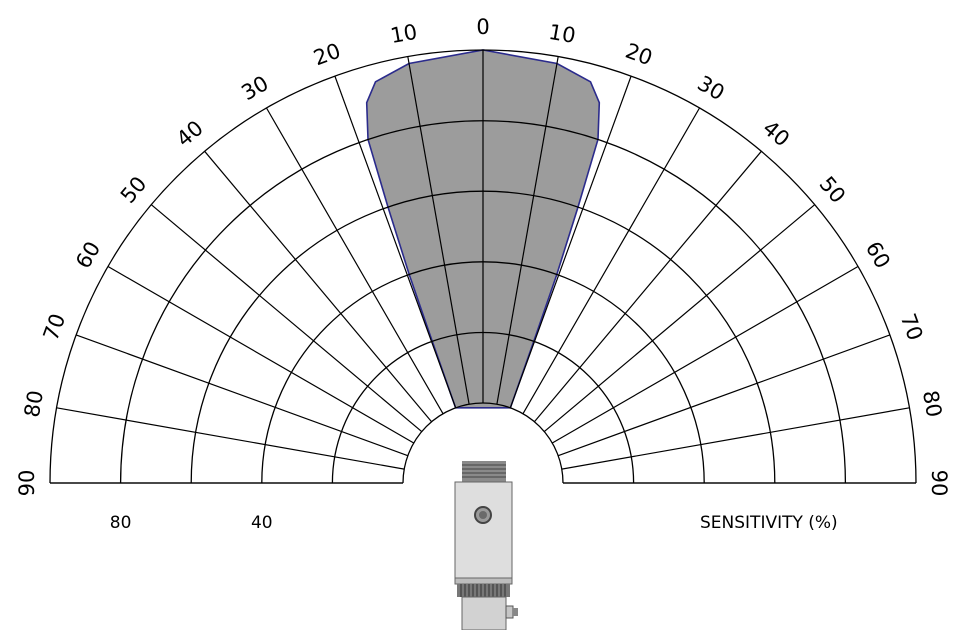  I want to click on ultrasonic-sensor-icon, so click(486, 545).